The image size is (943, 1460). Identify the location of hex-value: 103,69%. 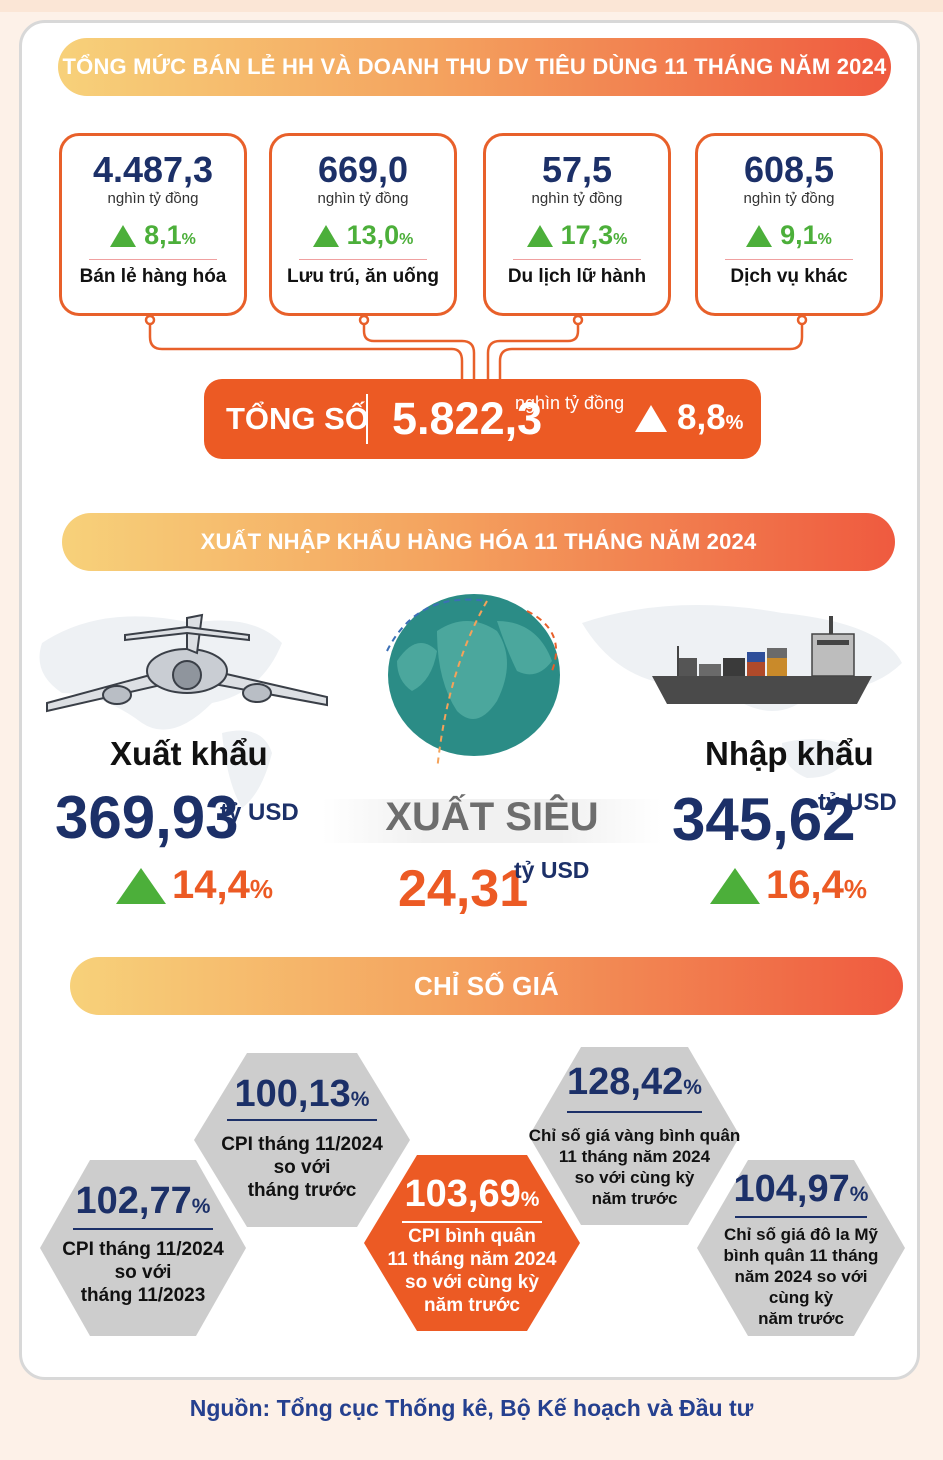
(472, 1194).